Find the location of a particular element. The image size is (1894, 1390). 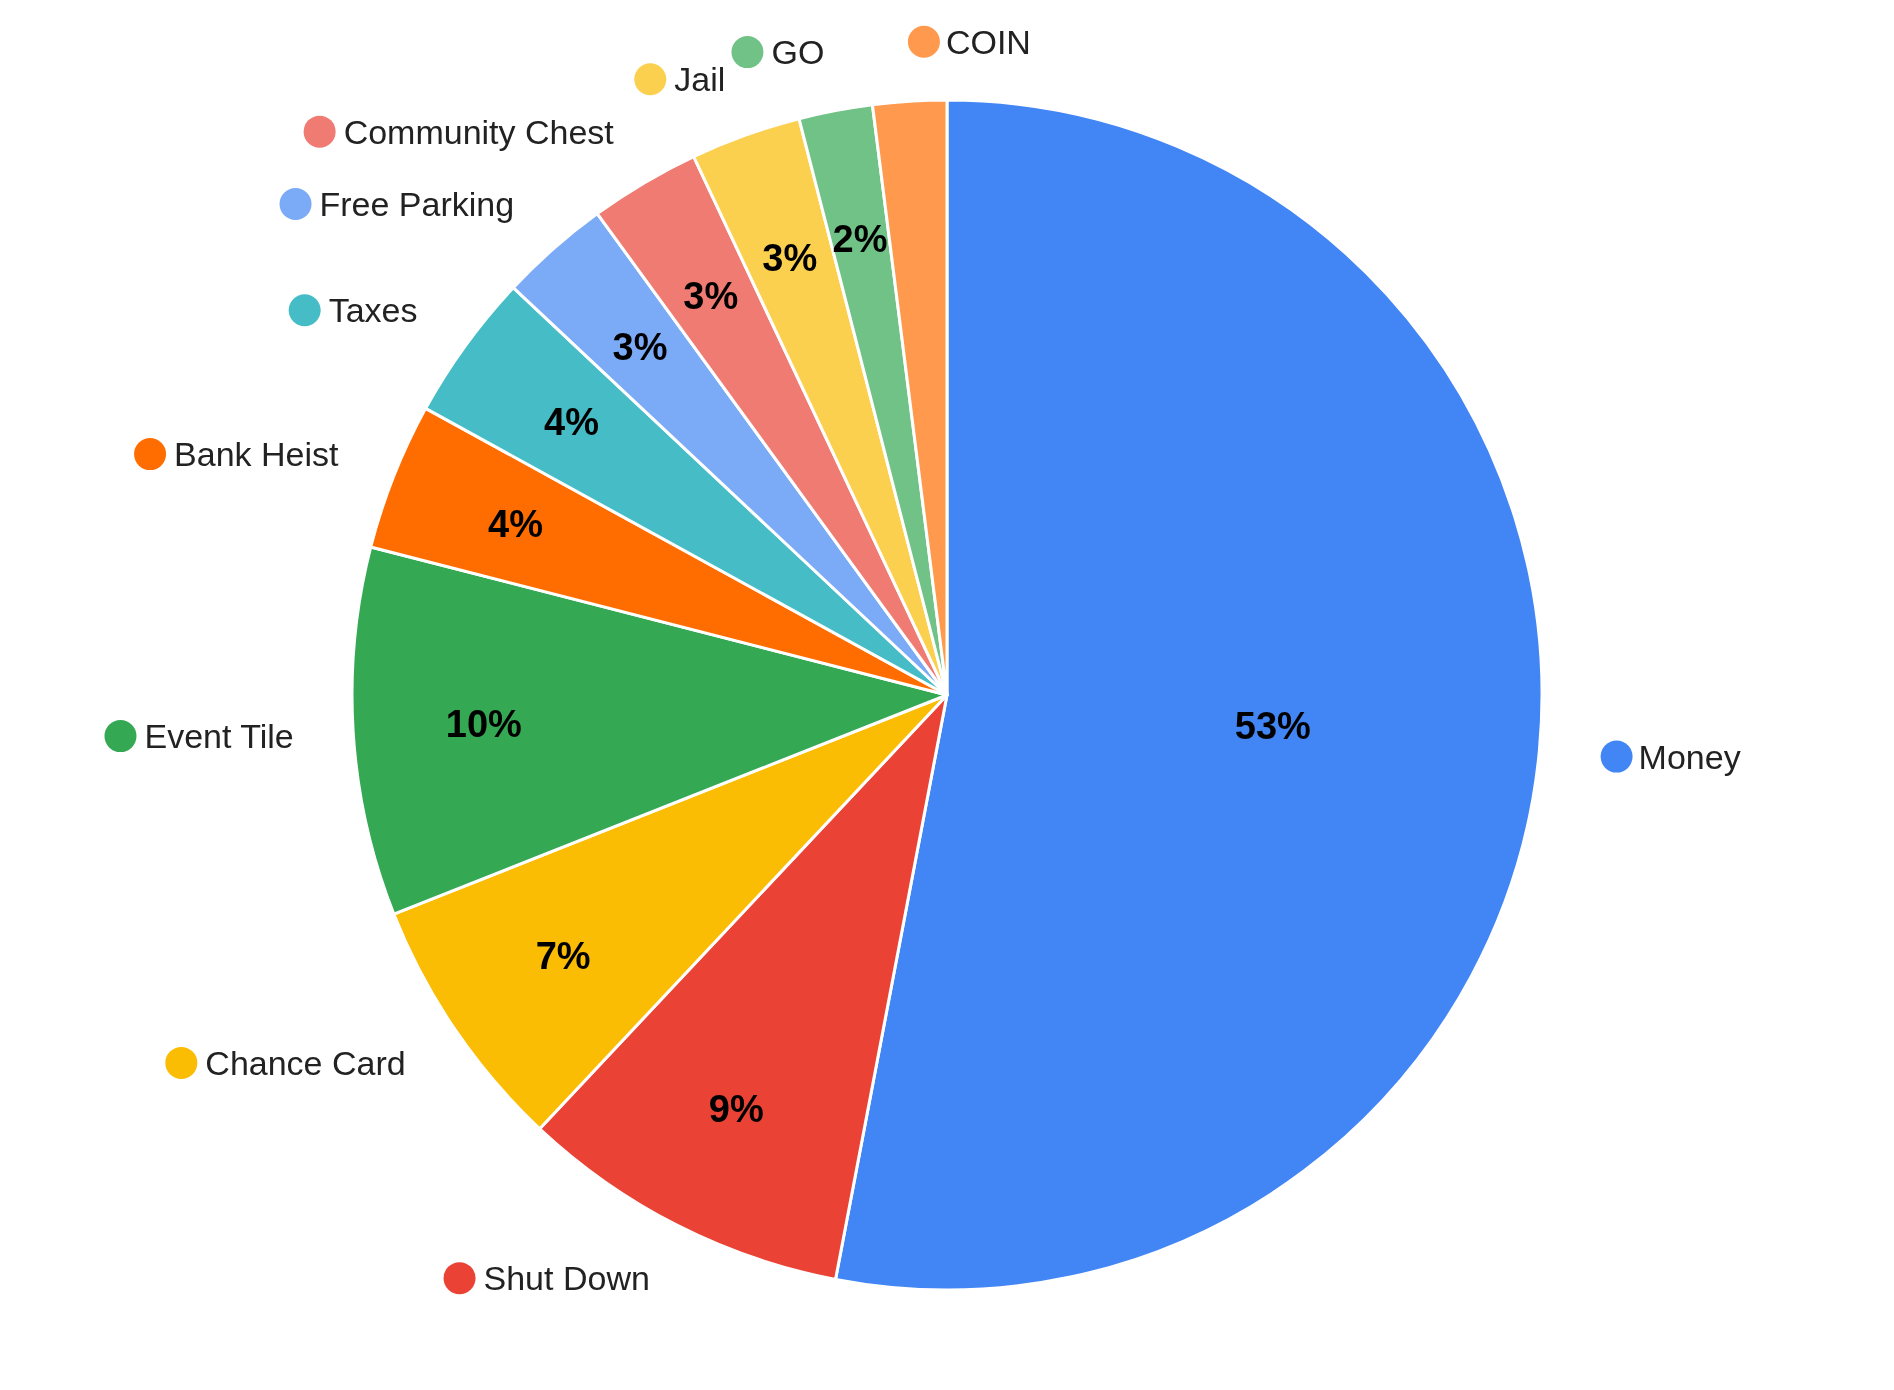

data-label: 2% is located at coordinates (860, 239).